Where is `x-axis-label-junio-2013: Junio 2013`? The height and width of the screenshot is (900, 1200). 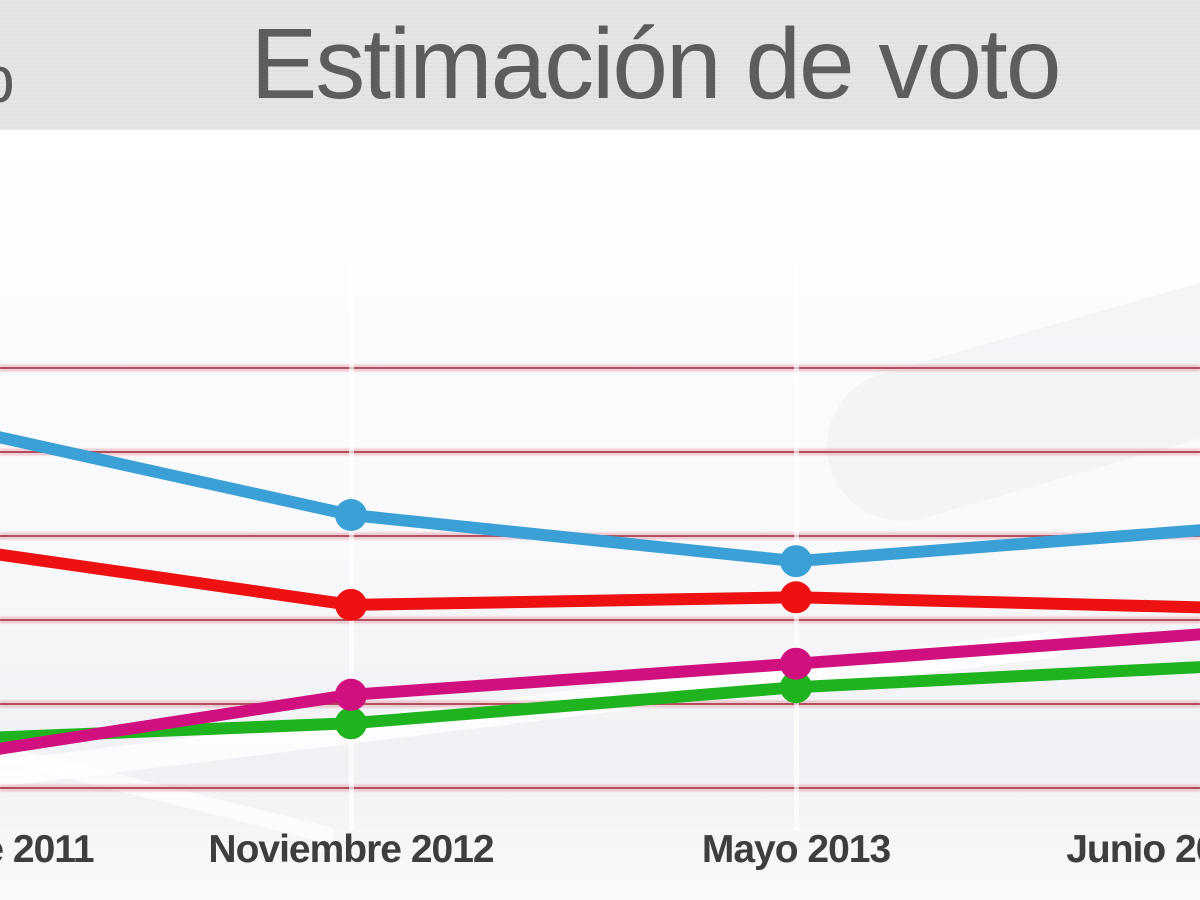 x-axis-label-junio-2013: Junio 2013 is located at coordinates (1133, 849).